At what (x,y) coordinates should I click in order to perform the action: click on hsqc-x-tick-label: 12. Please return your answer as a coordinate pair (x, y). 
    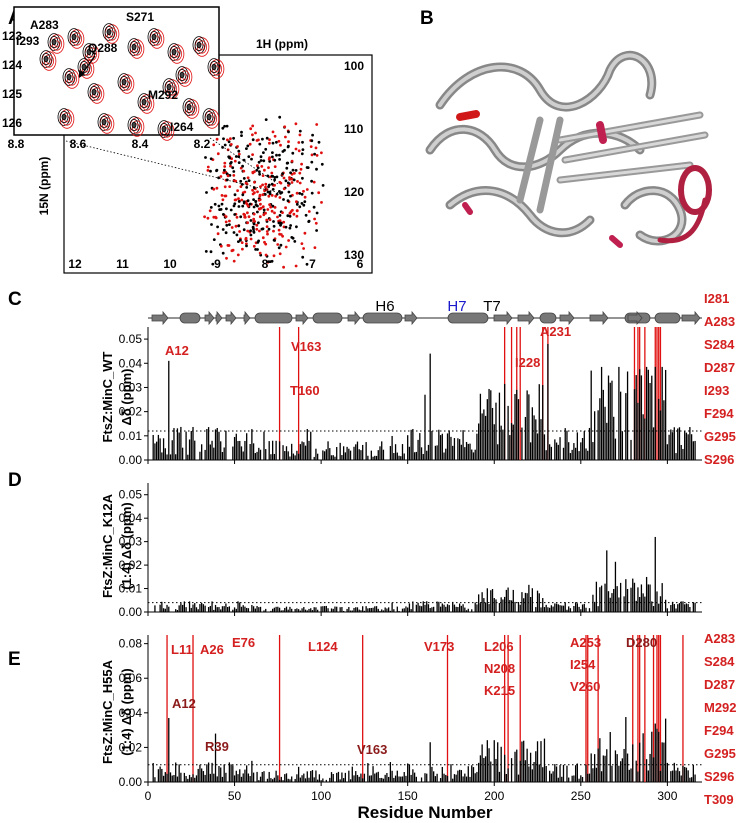
    Looking at the image, I should click on (75, 264).